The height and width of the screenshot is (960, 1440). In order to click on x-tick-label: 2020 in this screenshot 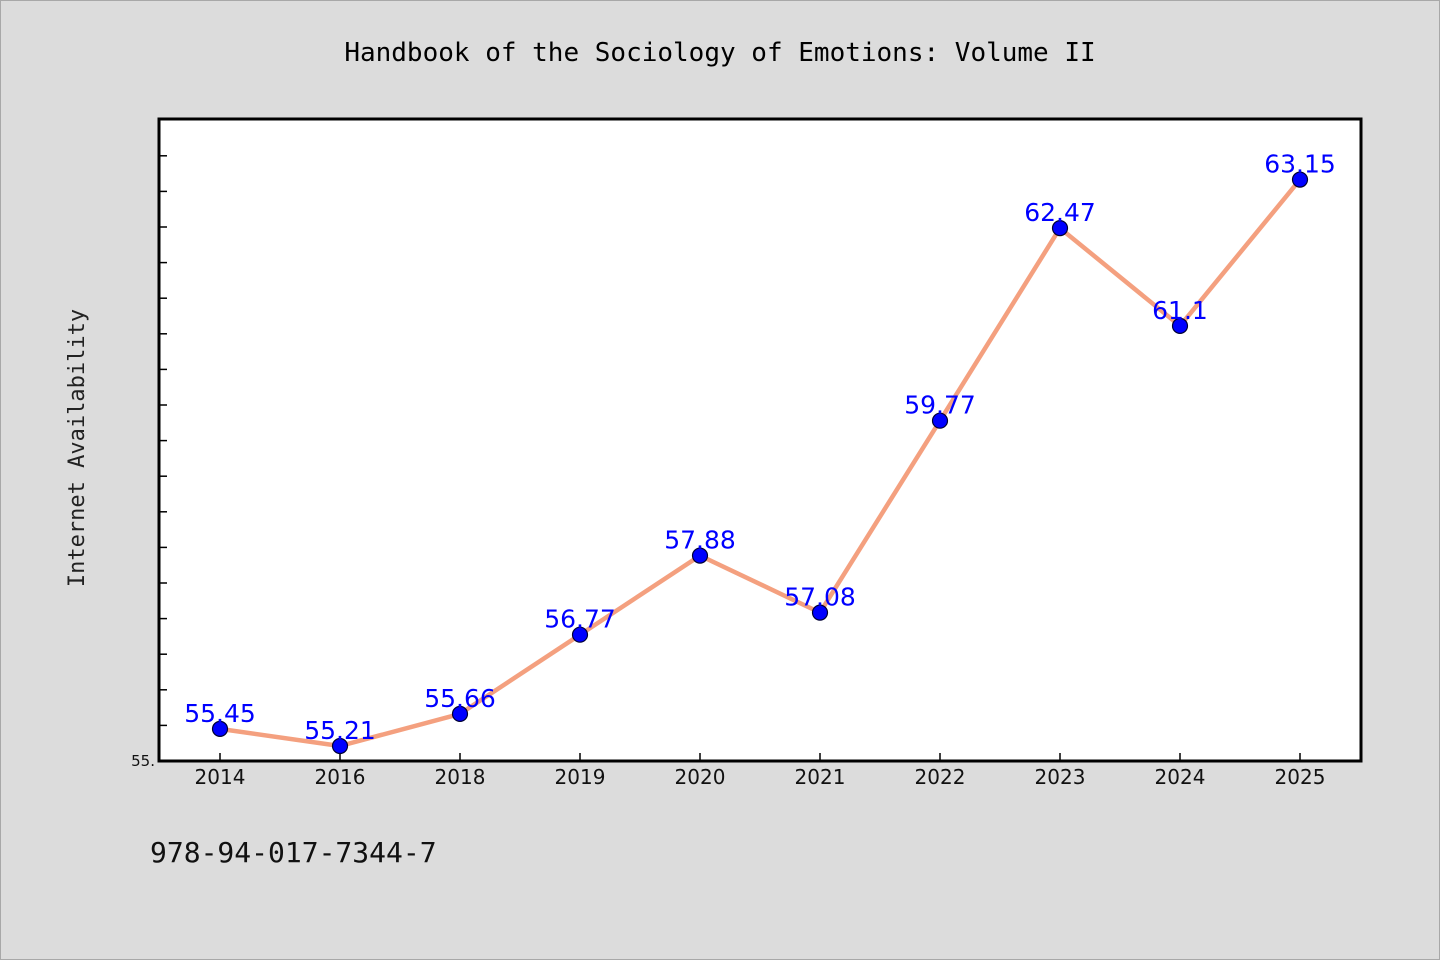, I will do `click(700, 777)`.